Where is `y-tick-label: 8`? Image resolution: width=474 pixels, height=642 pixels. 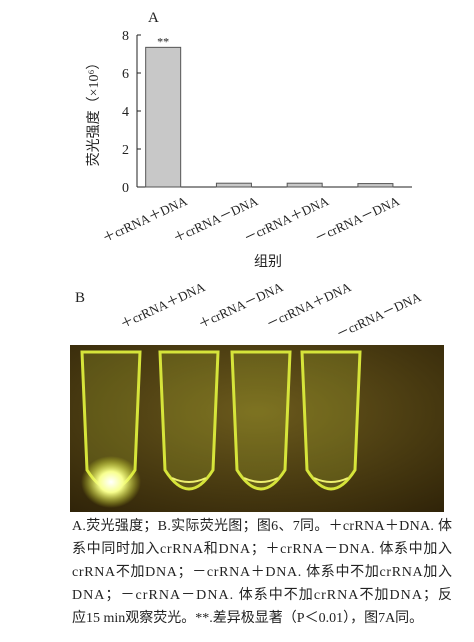
y-tick-label: 8 is located at coordinates (125, 36).